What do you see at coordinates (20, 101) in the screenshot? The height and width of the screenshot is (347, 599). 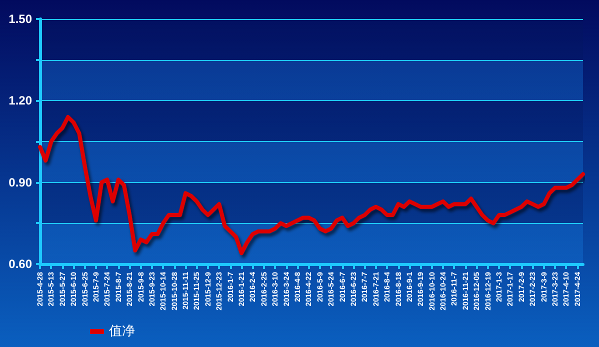 I see `y-tick-label: 1.20` at bounding box center [20, 101].